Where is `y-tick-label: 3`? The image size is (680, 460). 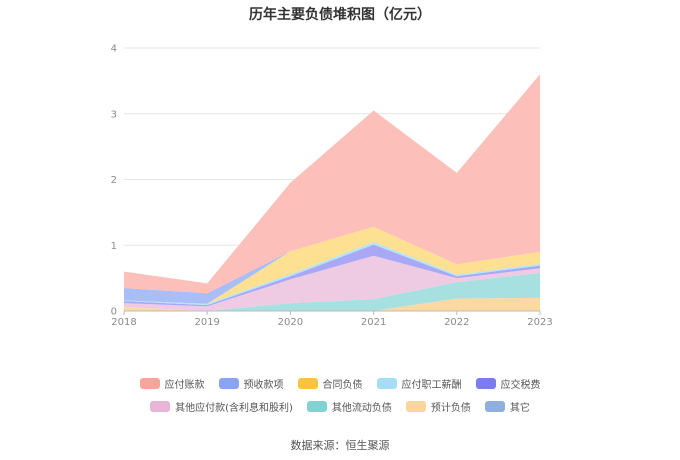
y-tick-label: 3 is located at coordinates (114, 114).